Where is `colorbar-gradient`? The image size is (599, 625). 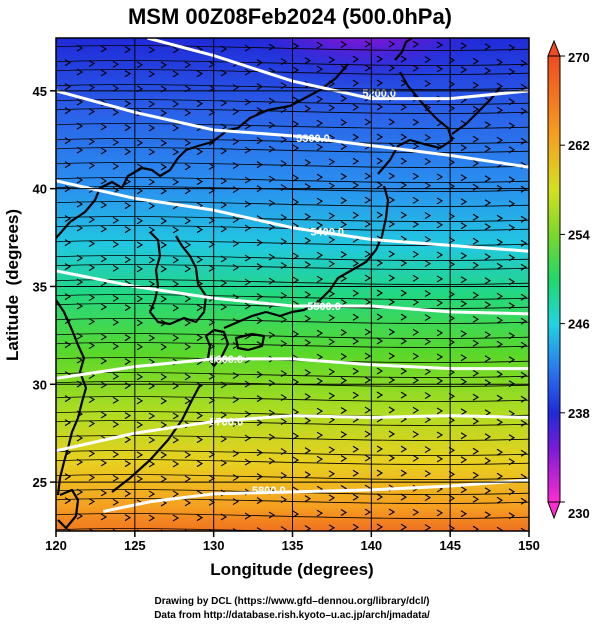
colorbar-gradient is located at coordinates (554, 279).